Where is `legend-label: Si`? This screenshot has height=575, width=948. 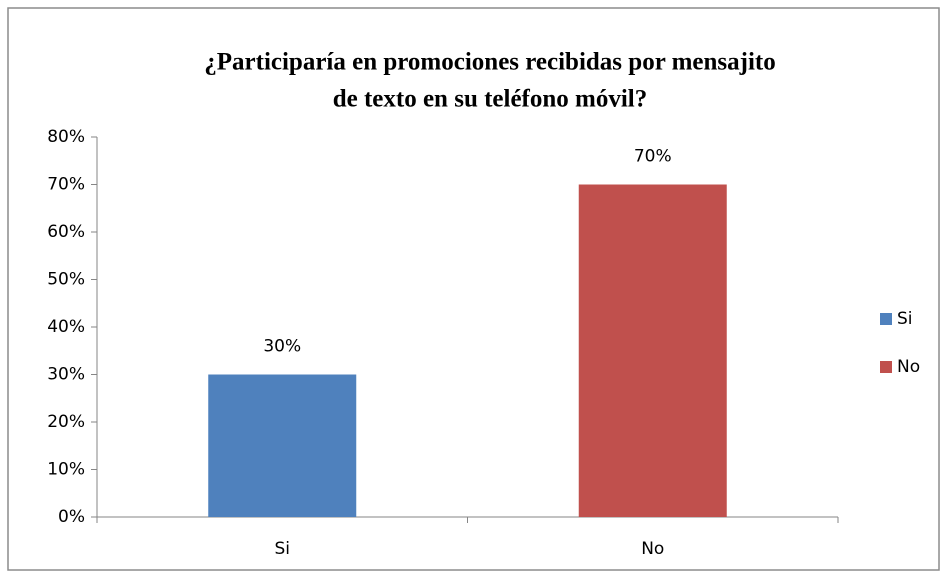 legend-label: Si is located at coordinates (905, 319).